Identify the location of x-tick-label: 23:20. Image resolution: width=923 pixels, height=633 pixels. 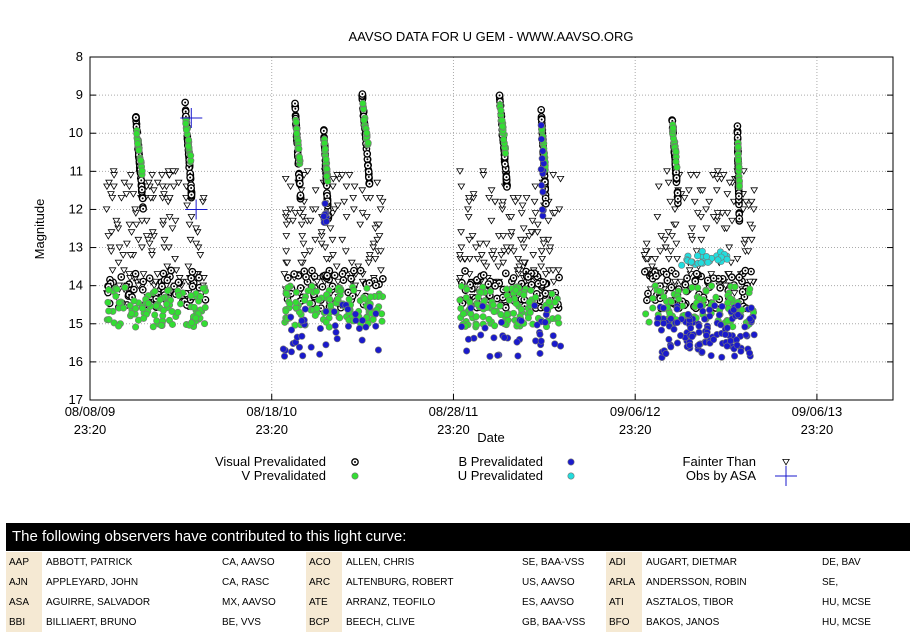
(271, 429).